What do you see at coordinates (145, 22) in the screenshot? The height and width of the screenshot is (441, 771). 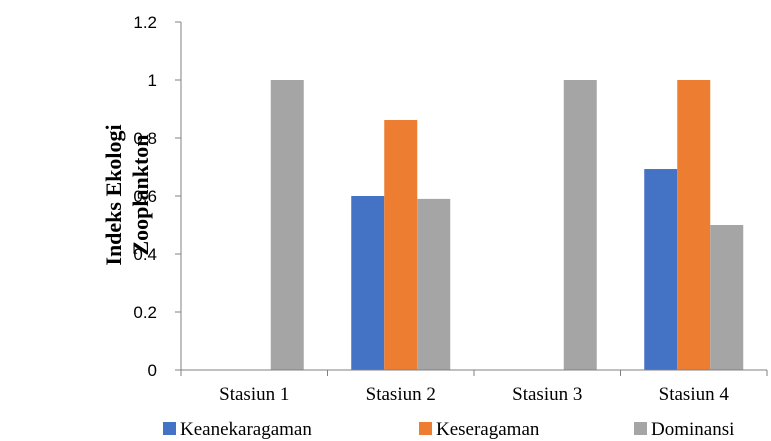 I see `y-tick-label: 1.2` at bounding box center [145, 22].